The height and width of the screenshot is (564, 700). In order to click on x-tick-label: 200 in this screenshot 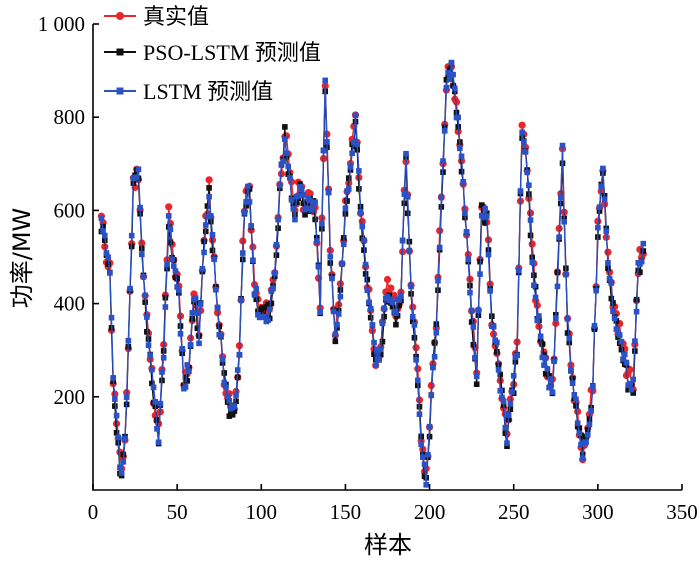, I will do `click(430, 512)`.